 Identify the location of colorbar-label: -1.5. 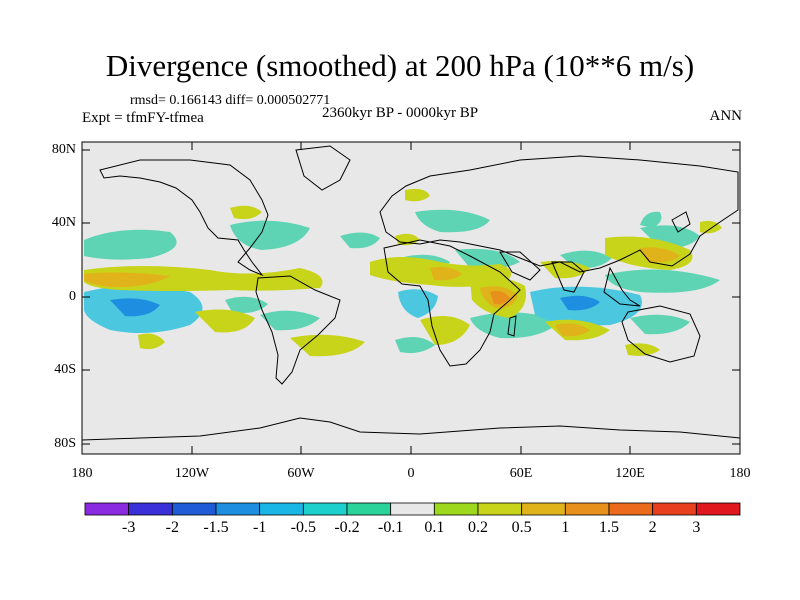
(216, 527).